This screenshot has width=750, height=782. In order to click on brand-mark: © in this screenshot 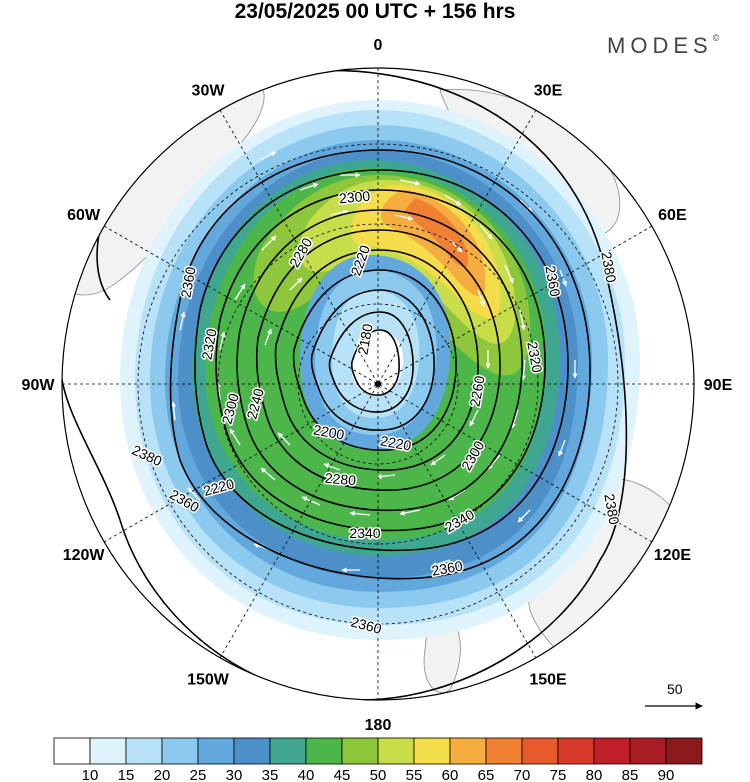, I will do `click(716, 38)`.